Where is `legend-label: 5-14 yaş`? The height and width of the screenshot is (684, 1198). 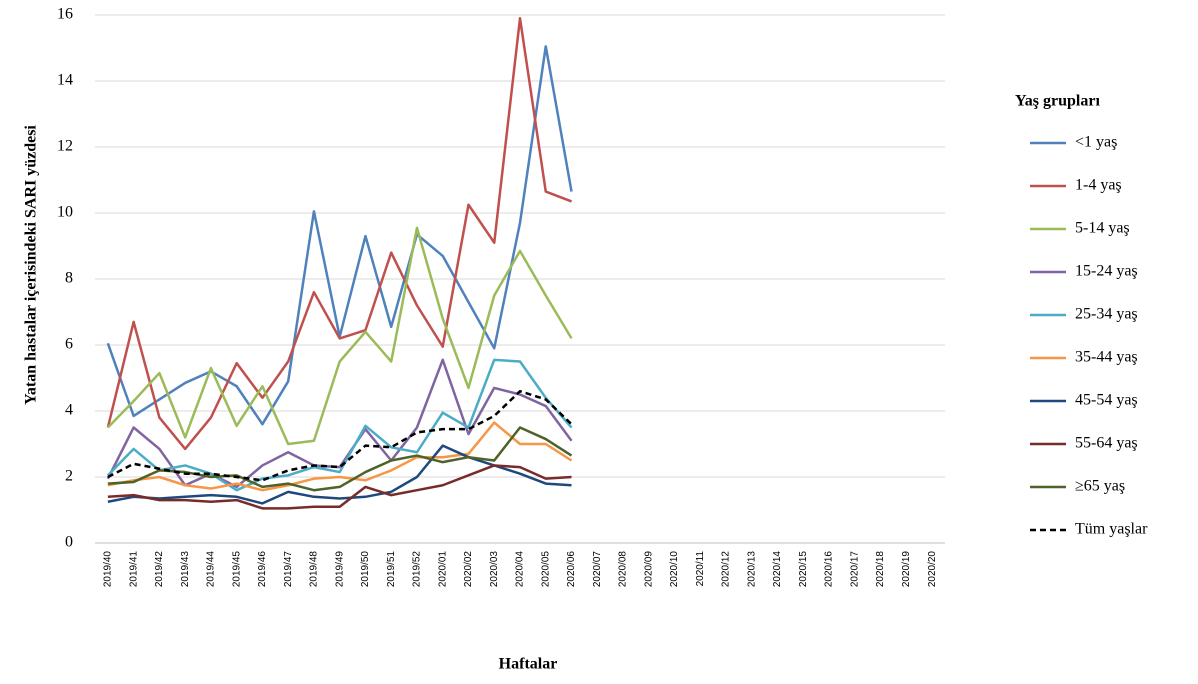 legend-label: 5-14 yaş is located at coordinates (1102, 228).